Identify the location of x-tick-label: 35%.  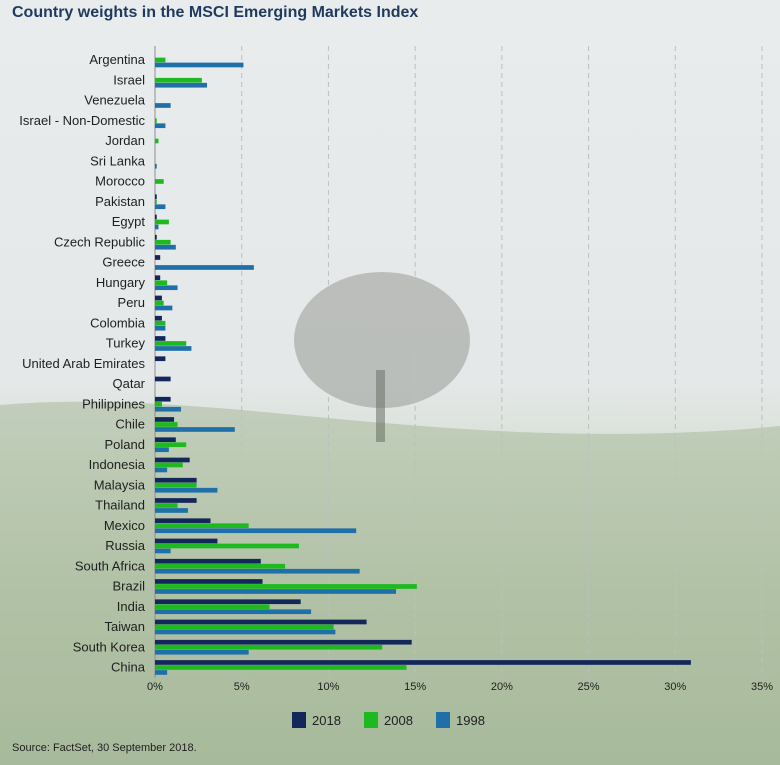
(762, 687).